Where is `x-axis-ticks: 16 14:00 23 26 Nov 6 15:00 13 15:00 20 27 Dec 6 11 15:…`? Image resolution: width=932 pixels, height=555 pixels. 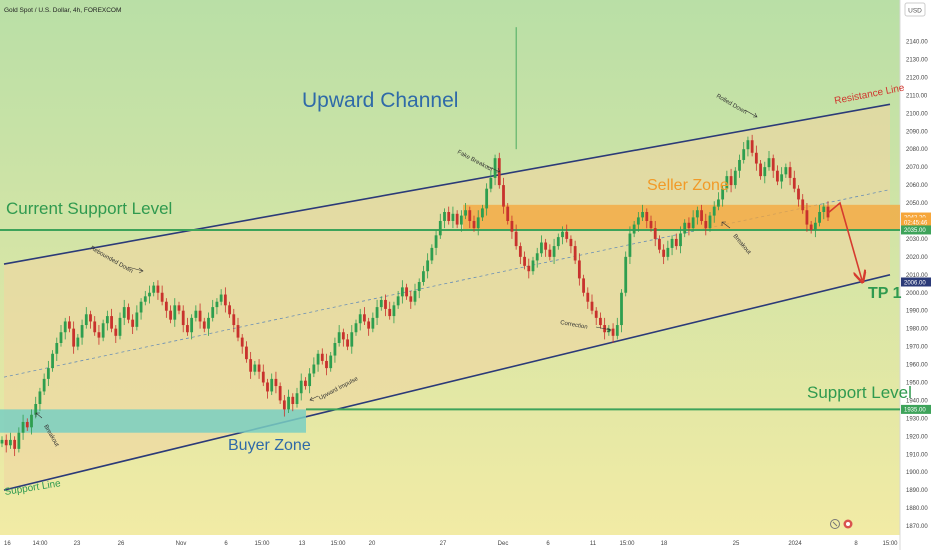
x-axis-ticks: 16 14:00 23 26 Nov 6 15:00 13 15:00 20 27 Dec 6 11 15:… is located at coordinates (451, 544).